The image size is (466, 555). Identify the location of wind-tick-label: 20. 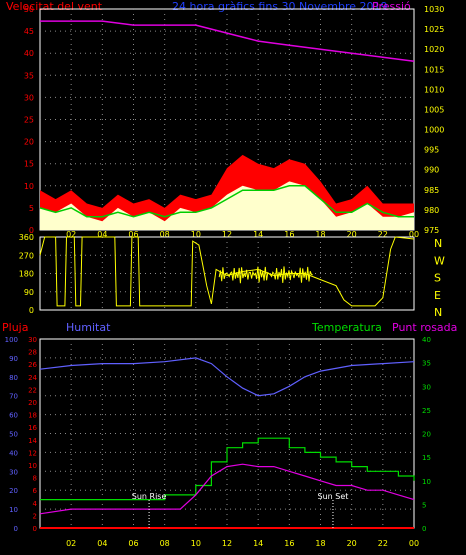
(29, 142).